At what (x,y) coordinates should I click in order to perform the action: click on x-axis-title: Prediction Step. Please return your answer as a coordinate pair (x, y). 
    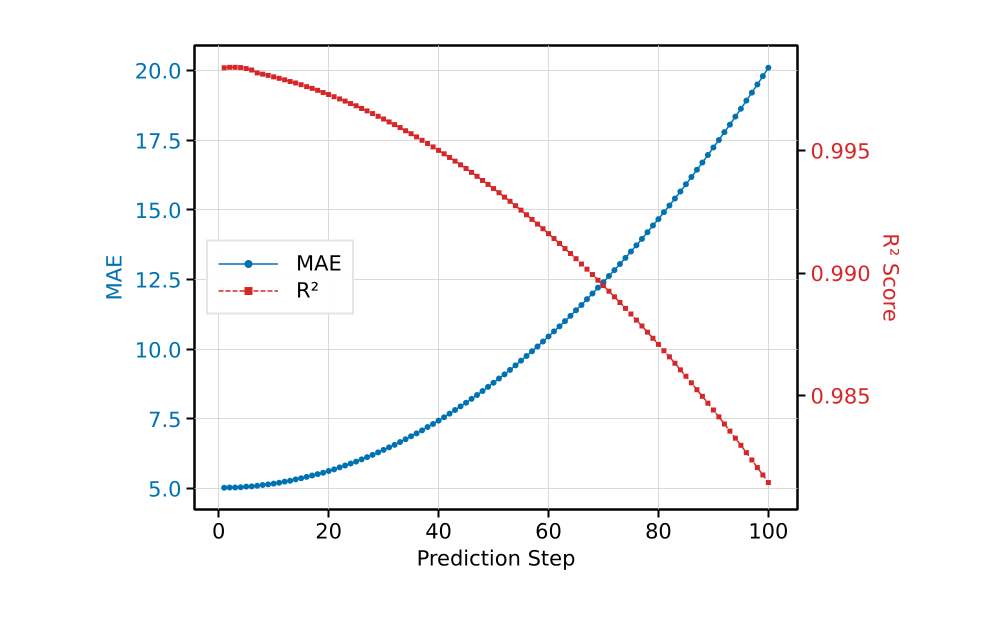
    Looking at the image, I should click on (496, 558).